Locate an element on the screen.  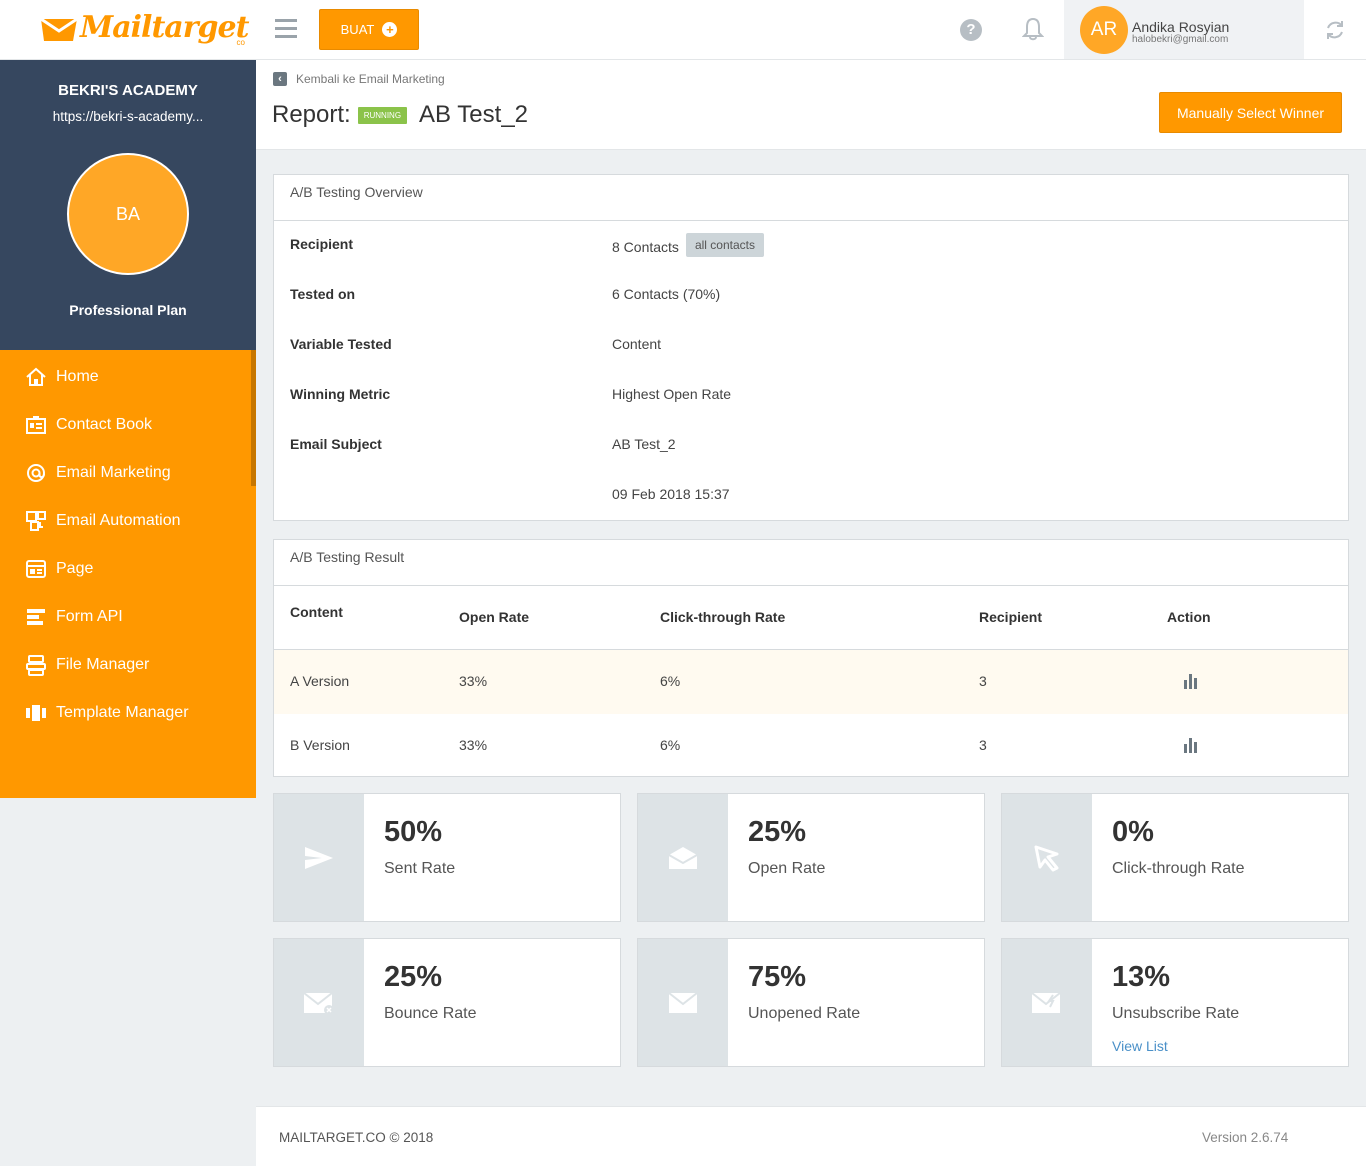
content-cell: A Version is located at coordinates (320, 681).